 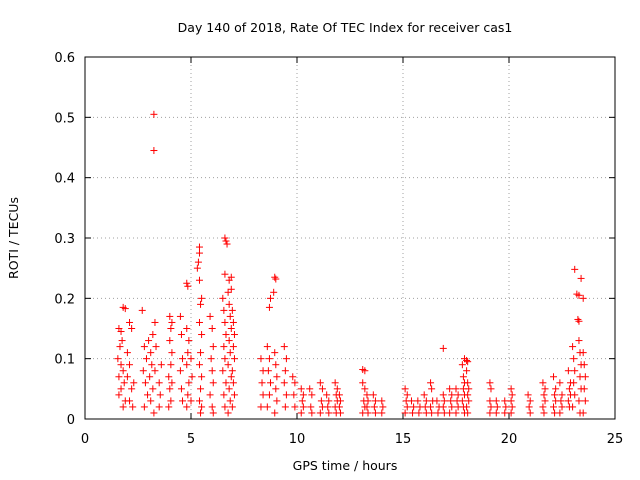 What do you see at coordinates (403, 439) in the screenshot?
I see `x-tick-label: 15` at bounding box center [403, 439].